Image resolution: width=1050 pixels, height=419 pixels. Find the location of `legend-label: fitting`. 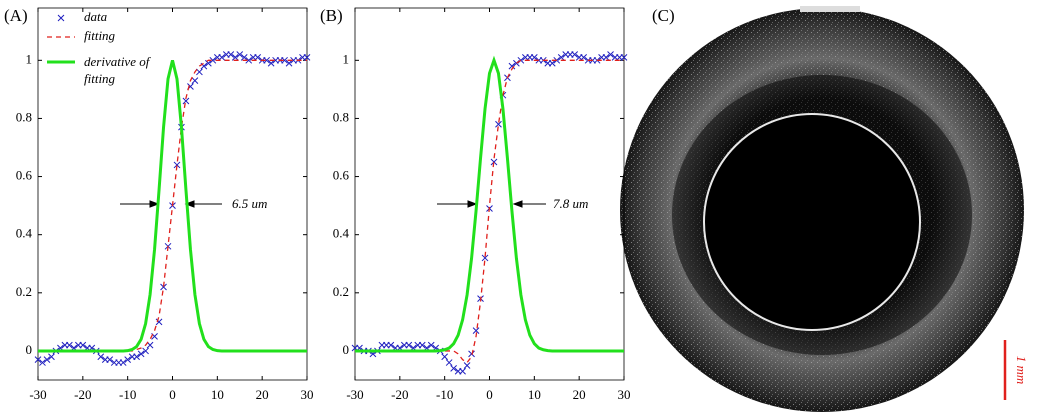

legend-label: fitting is located at coordinates (100, 35).